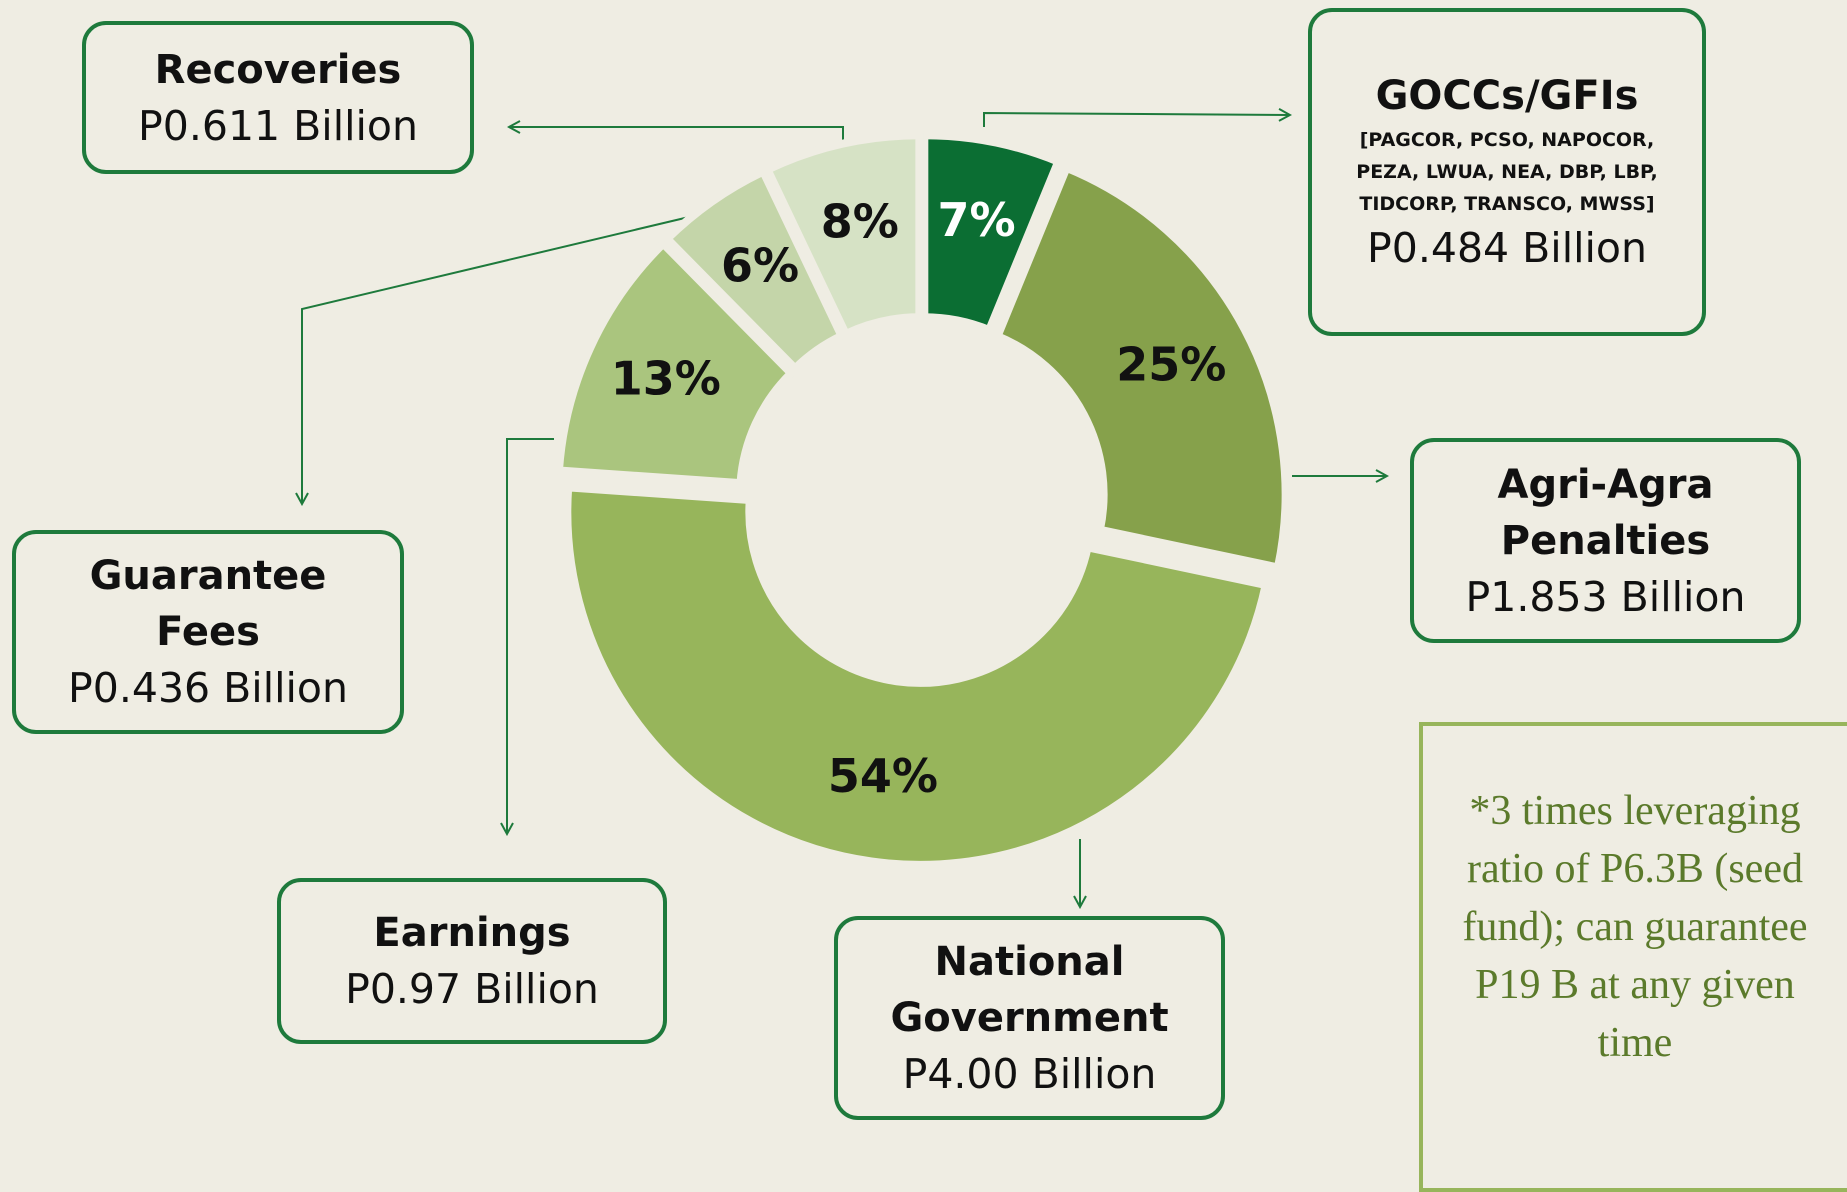 This screenshot has width=1847, height=1192. I want to click on callout-title: GOCCs/GFIs, so click(1507, 96).